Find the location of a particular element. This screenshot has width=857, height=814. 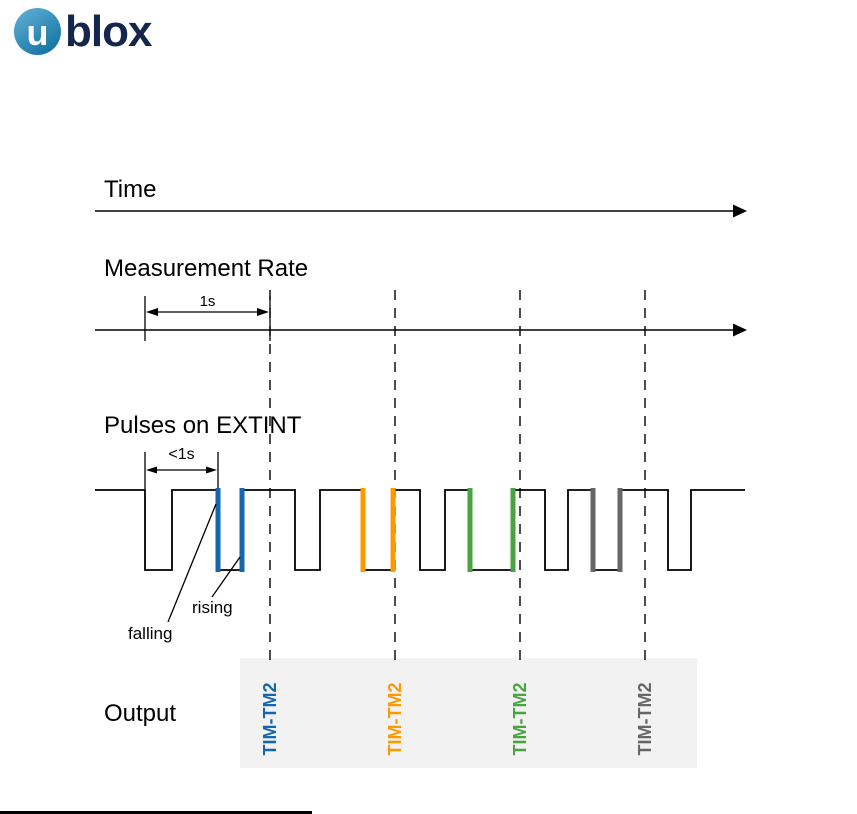

ublox-logo: u blox is located at coordinates (83, 31).